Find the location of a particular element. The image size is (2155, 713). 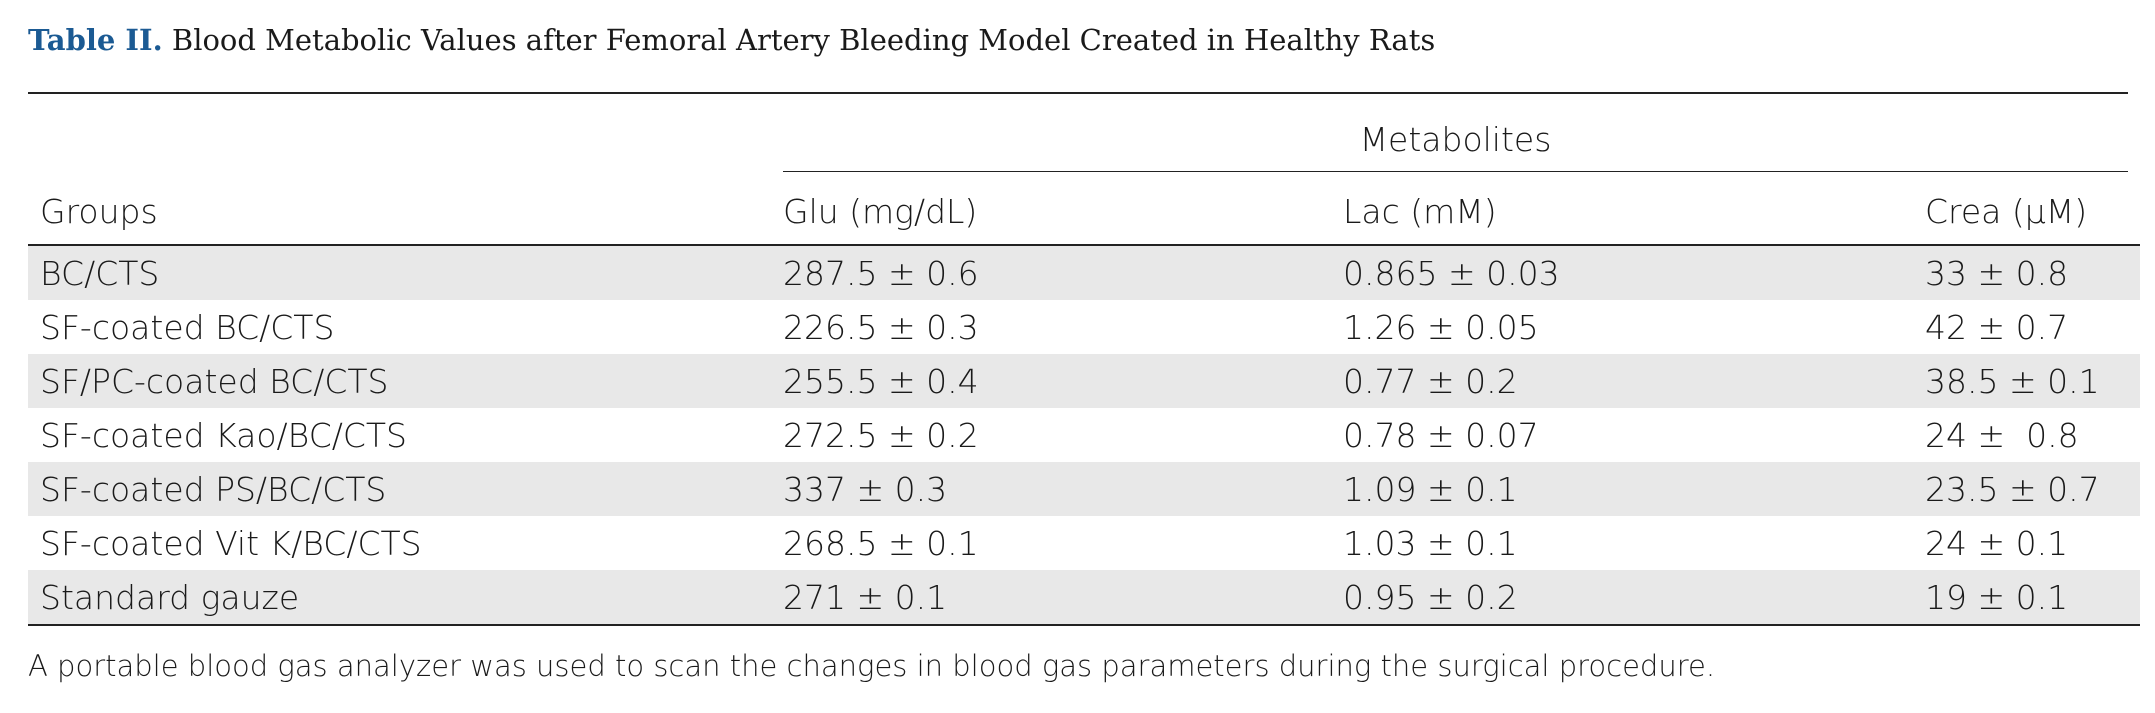

cell-glu: 271 ± 0.1 is located at coordinates (1063, 598).